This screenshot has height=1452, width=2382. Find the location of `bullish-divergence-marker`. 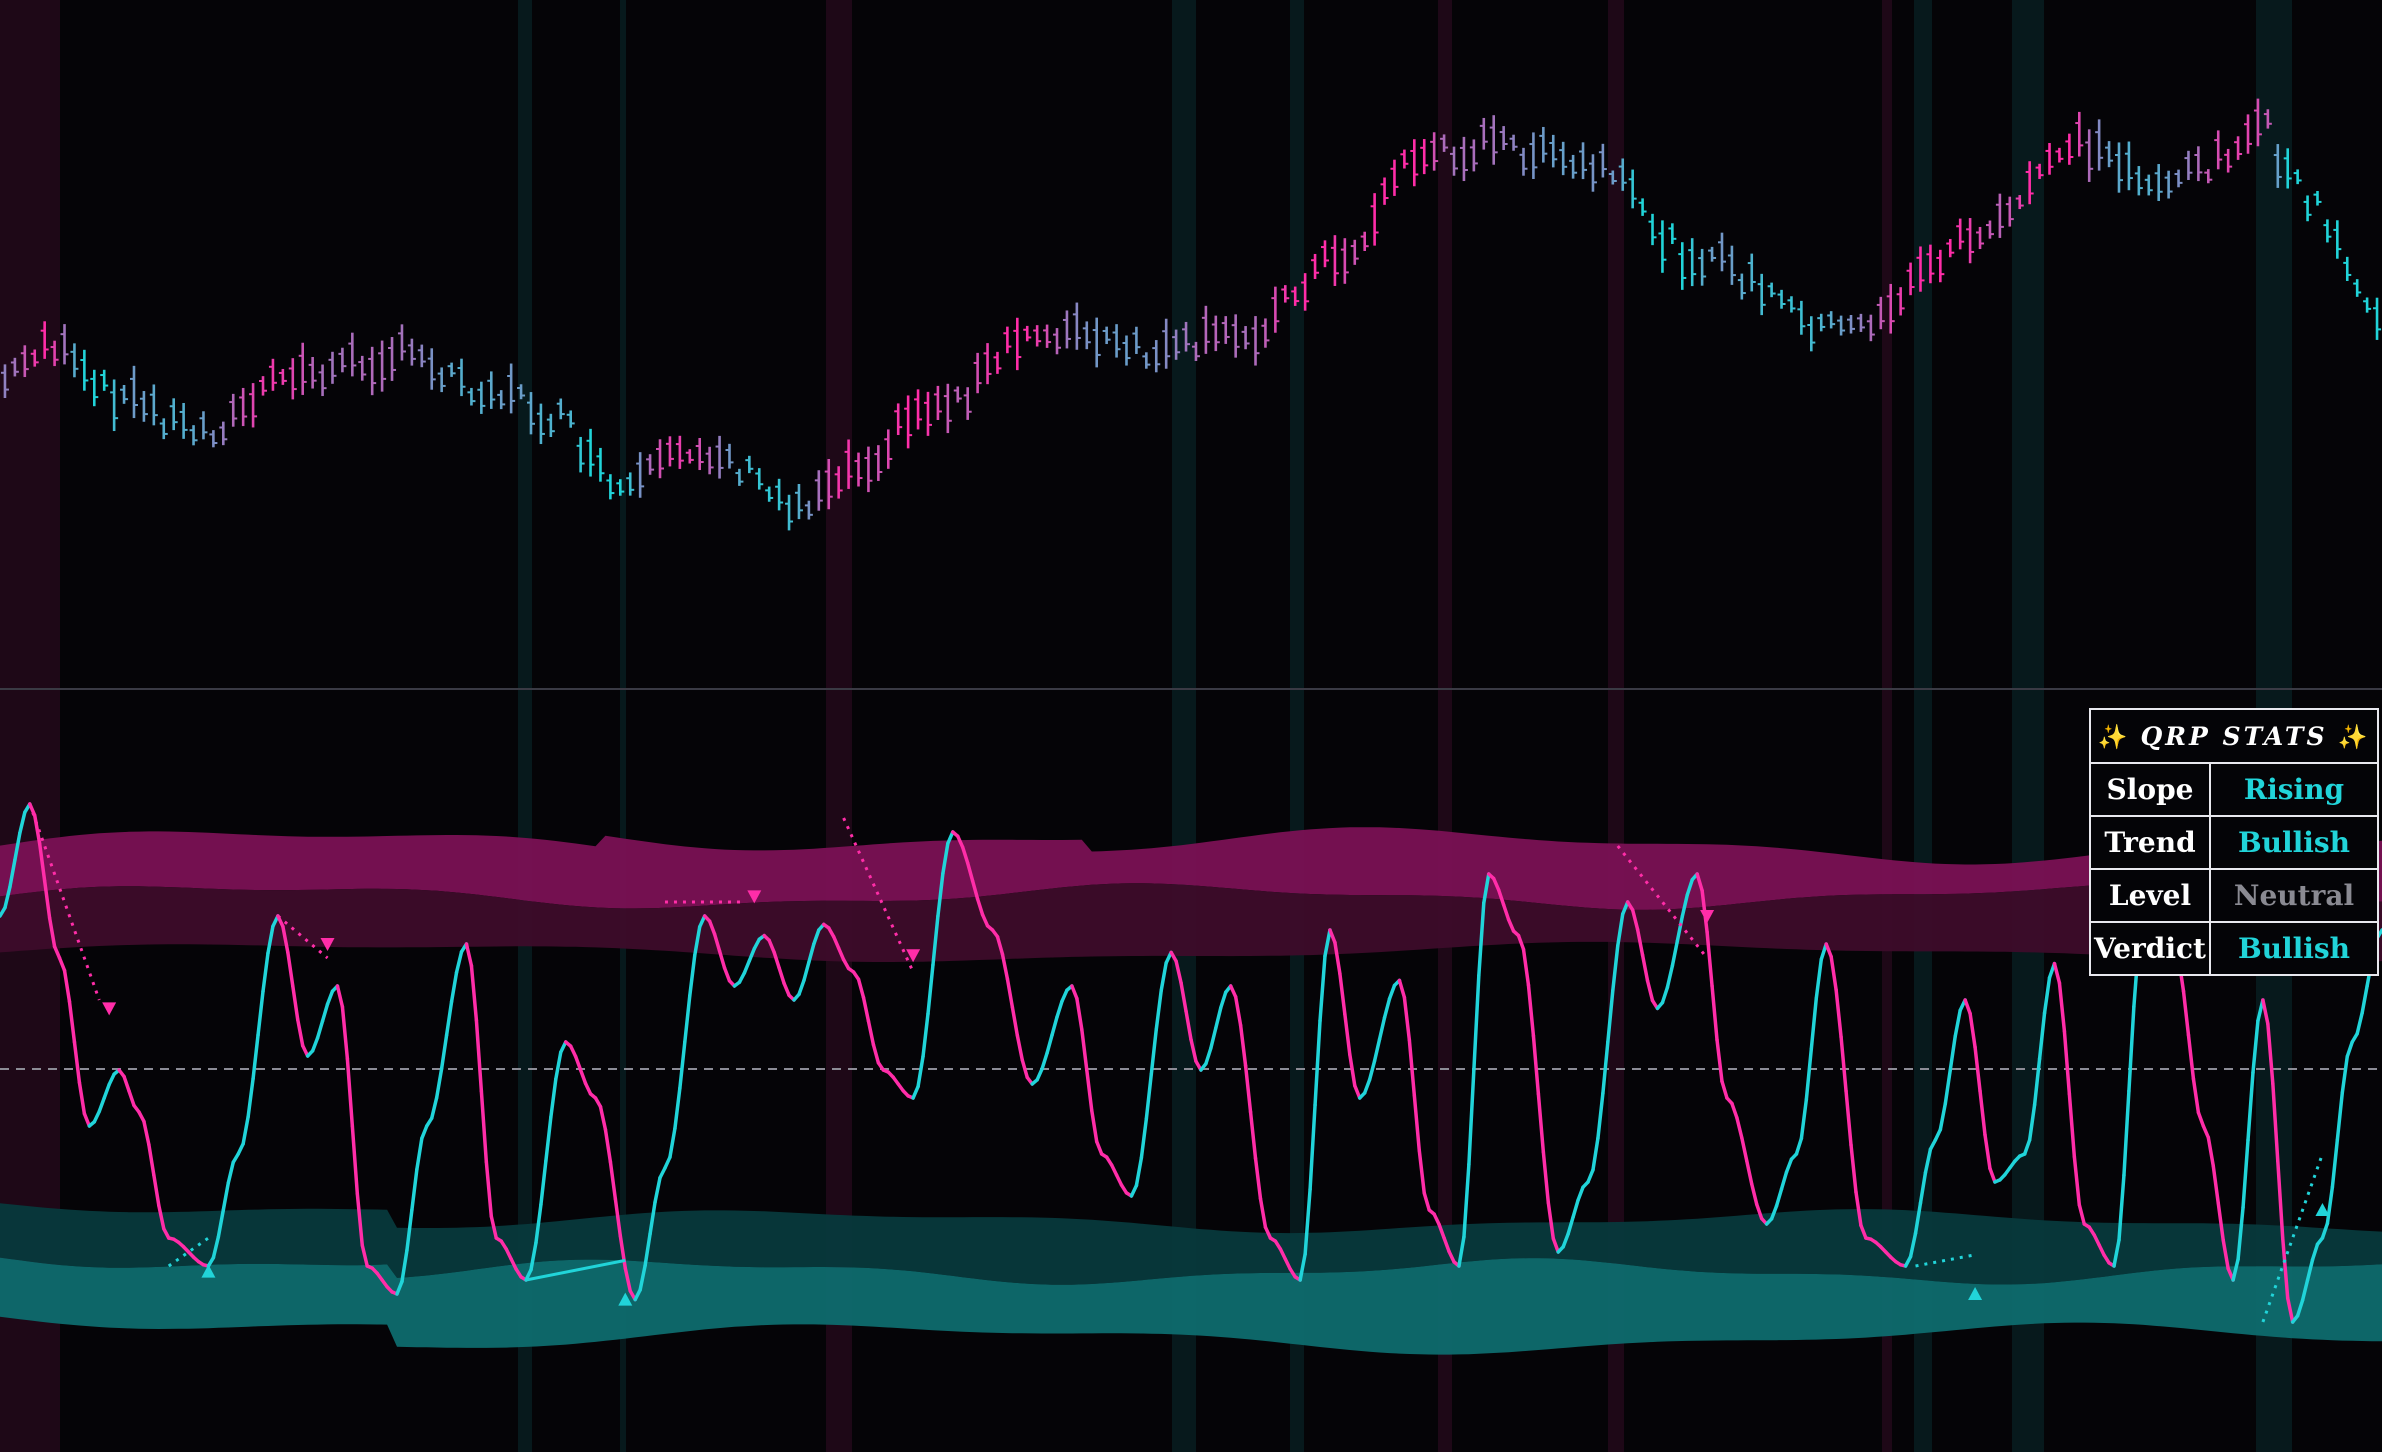

bullish-divergence-marker is located at coordinates (1975, 1293).